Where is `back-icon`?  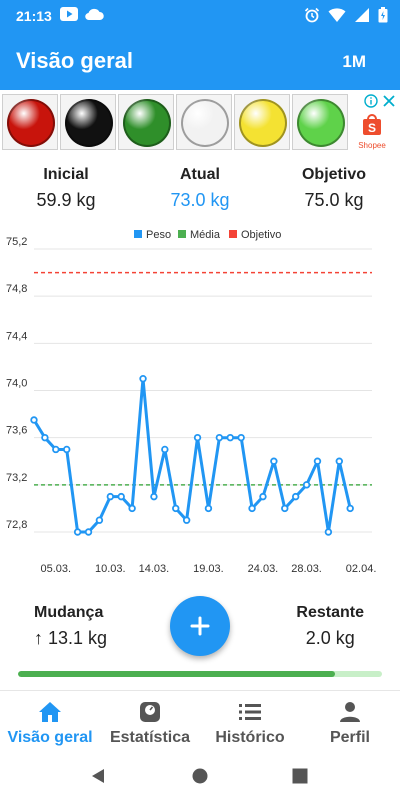 back-icon is located at coordinates (98, 776).